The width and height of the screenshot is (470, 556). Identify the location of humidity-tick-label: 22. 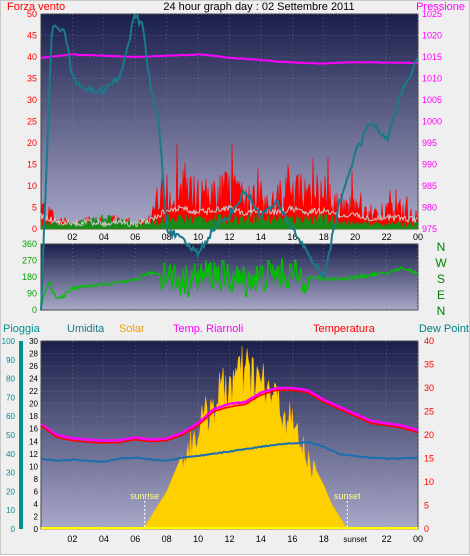
(33, 391).